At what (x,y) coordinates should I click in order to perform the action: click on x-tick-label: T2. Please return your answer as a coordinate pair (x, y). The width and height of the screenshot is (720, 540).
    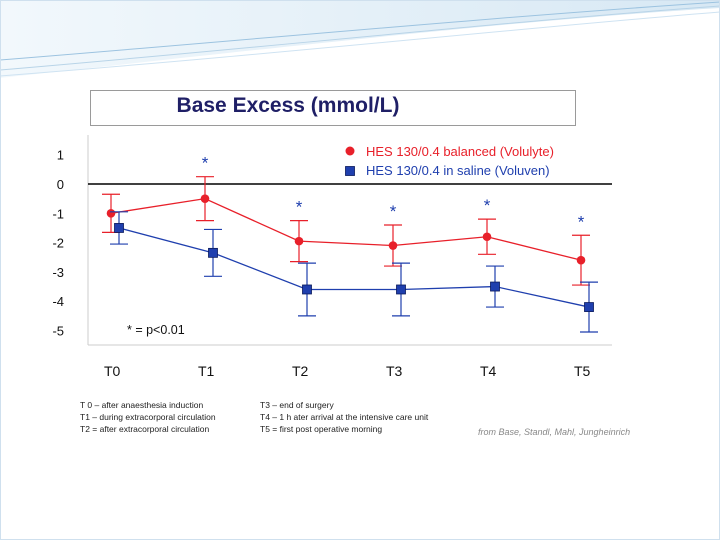
    Looking at the image, I should click on (300, 371).